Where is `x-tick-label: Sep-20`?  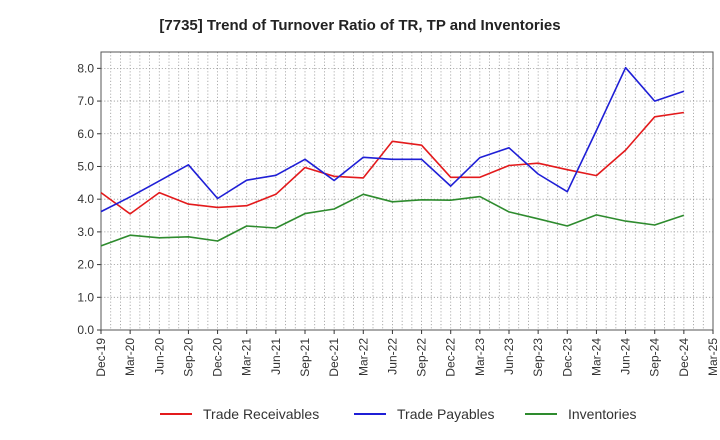 x-tick-label: Sep-20 is located at coordinates (188, 357).